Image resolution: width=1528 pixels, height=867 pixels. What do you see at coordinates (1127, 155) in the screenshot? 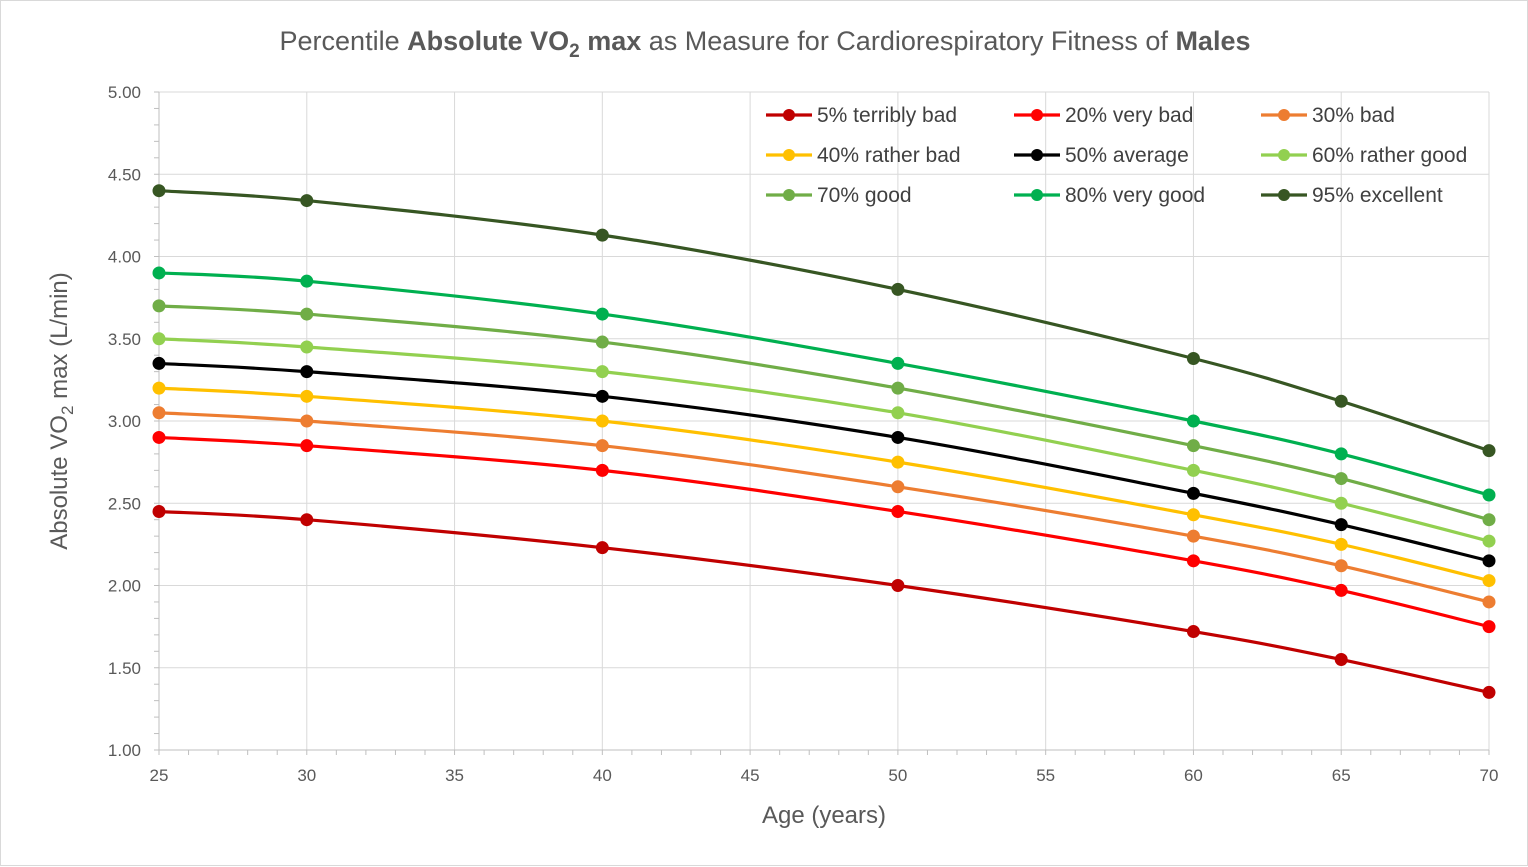
I see `legend-label: 50% average` at bounding box center [1127, 155].